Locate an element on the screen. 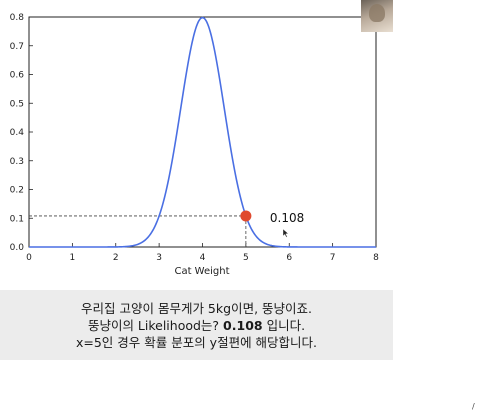 Image resolution: width=477 pixels, height=411 pixels. caption-background is located at coordinates (196, 325).